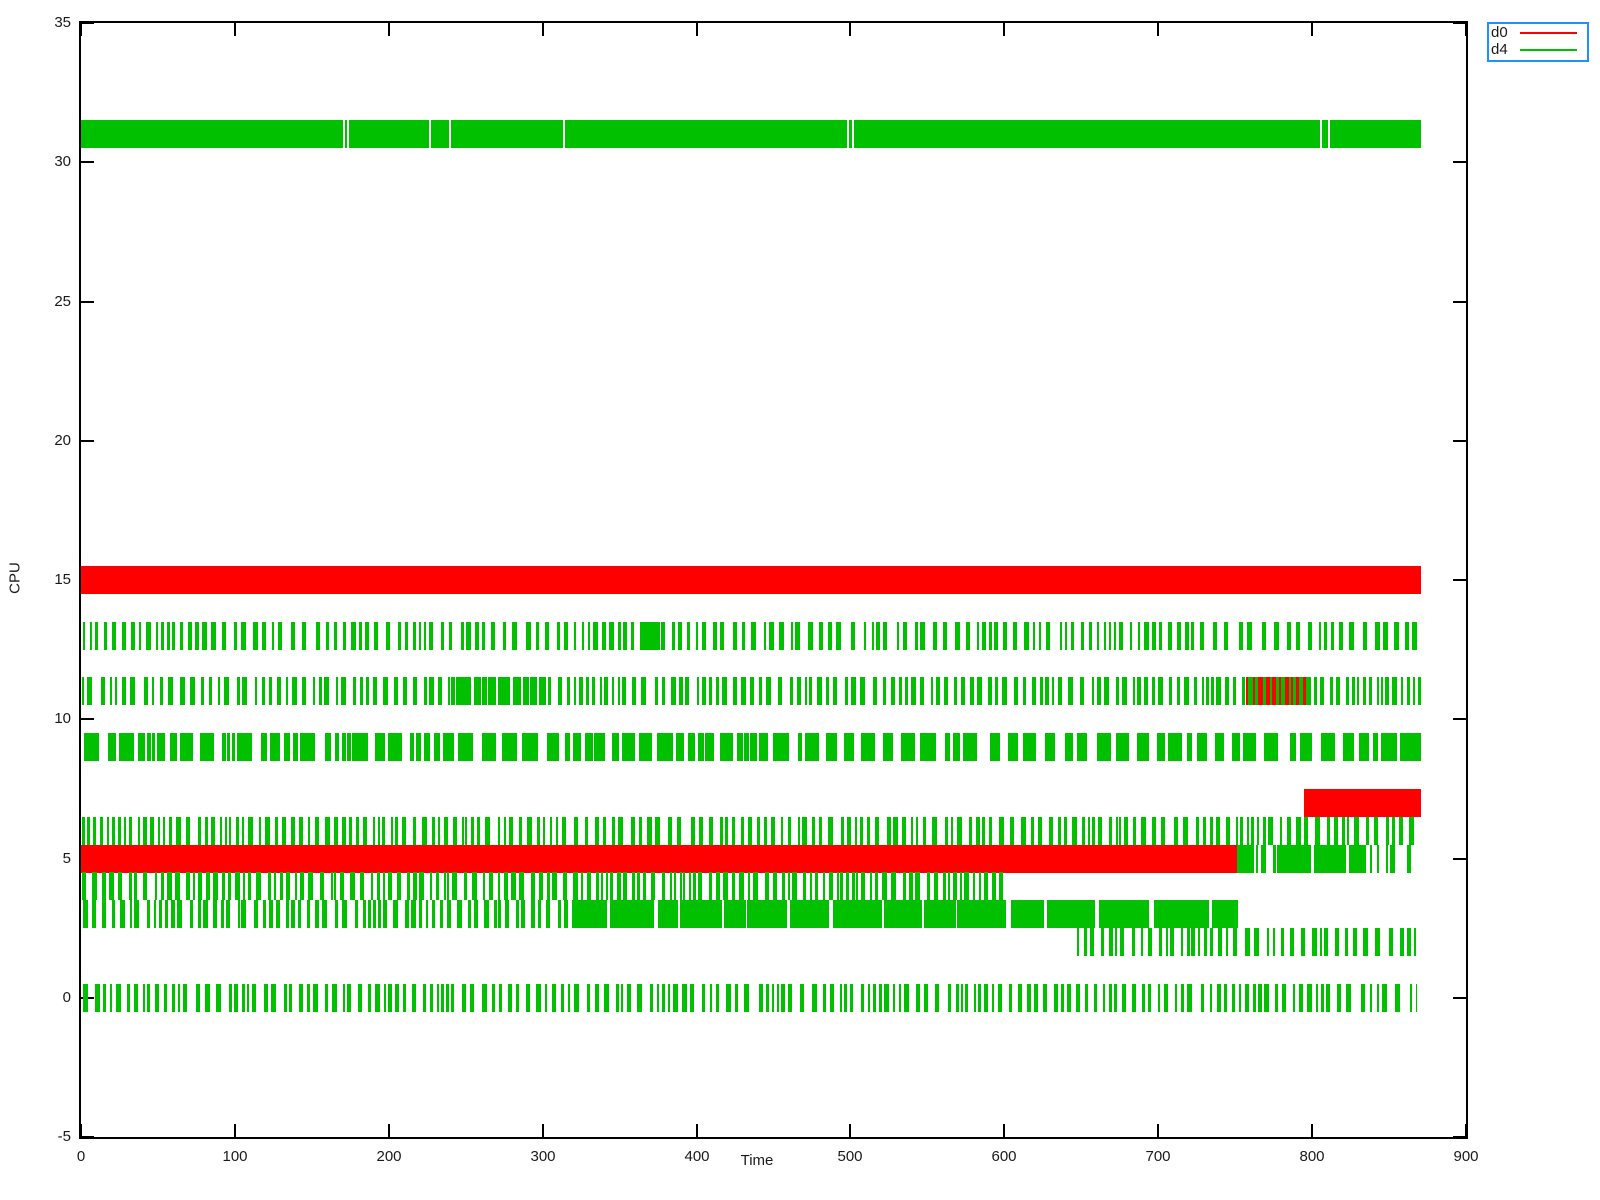 This screenshot has height=1200, width=1600. What do you see at coordinates (1459, 302) in the screenshot?
I see `y-tick-mark-right` at bounding box center [1459, 302].